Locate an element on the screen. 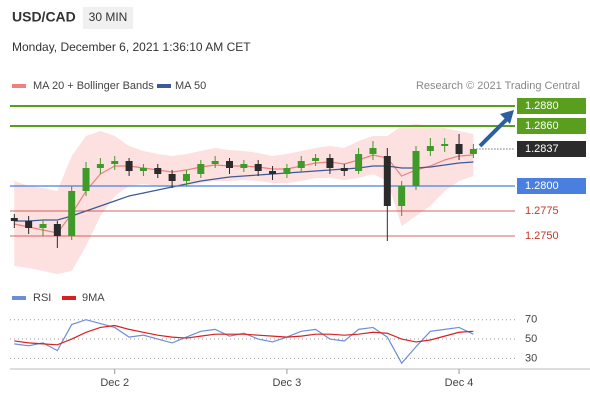 This screenshot has height=405, width=590. x-tick-label: Dec 2 is located at coordinates (114, 383).